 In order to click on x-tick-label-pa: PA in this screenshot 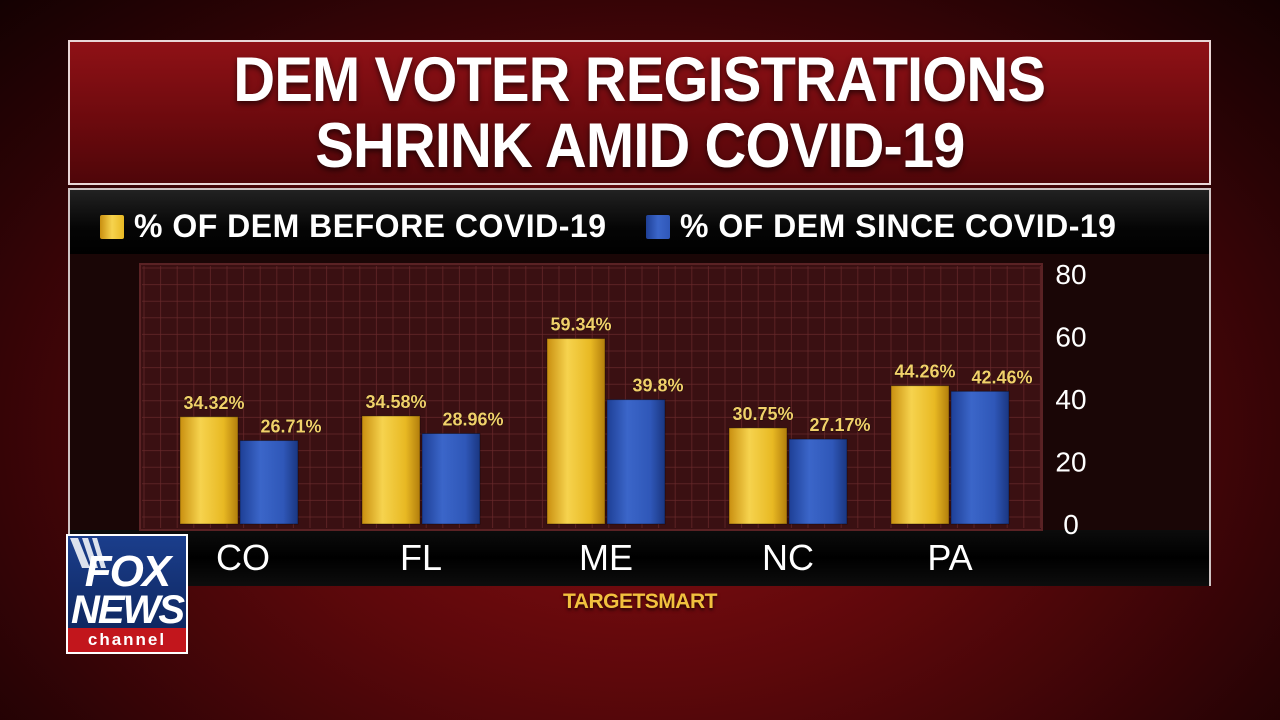, I will do `click(949, 557)`.